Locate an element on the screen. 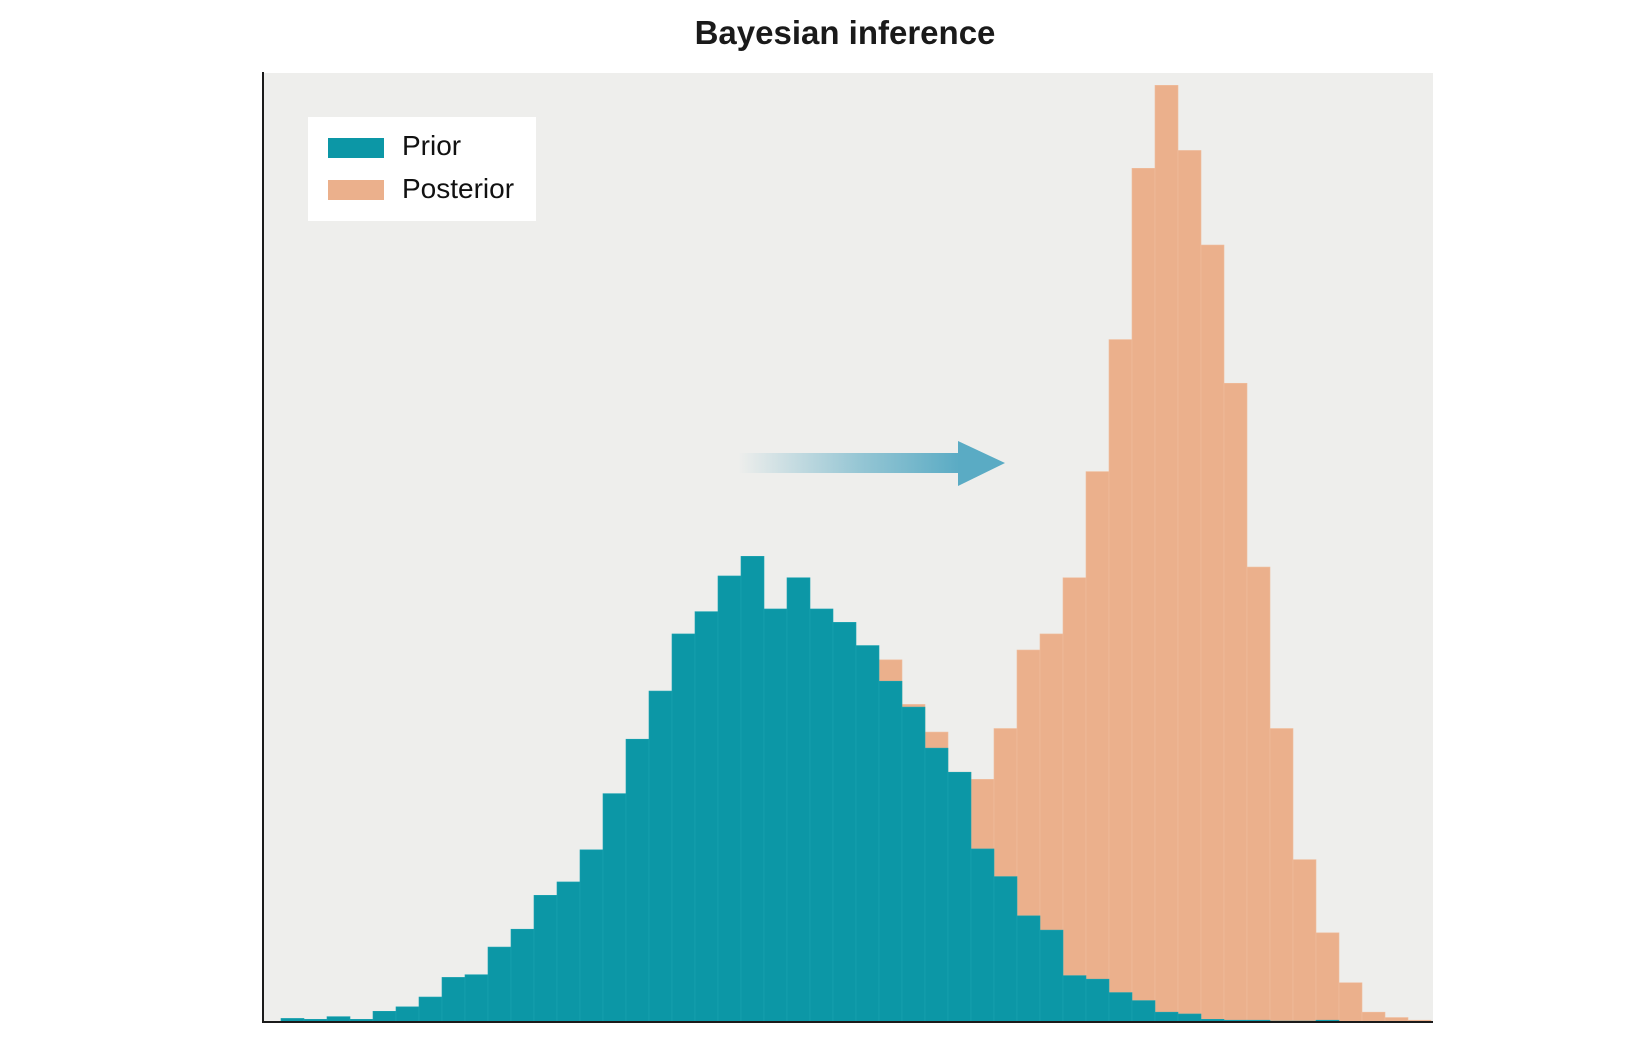 The image size is (1644, 1038). legend-box is located at coordinates (422, 169).